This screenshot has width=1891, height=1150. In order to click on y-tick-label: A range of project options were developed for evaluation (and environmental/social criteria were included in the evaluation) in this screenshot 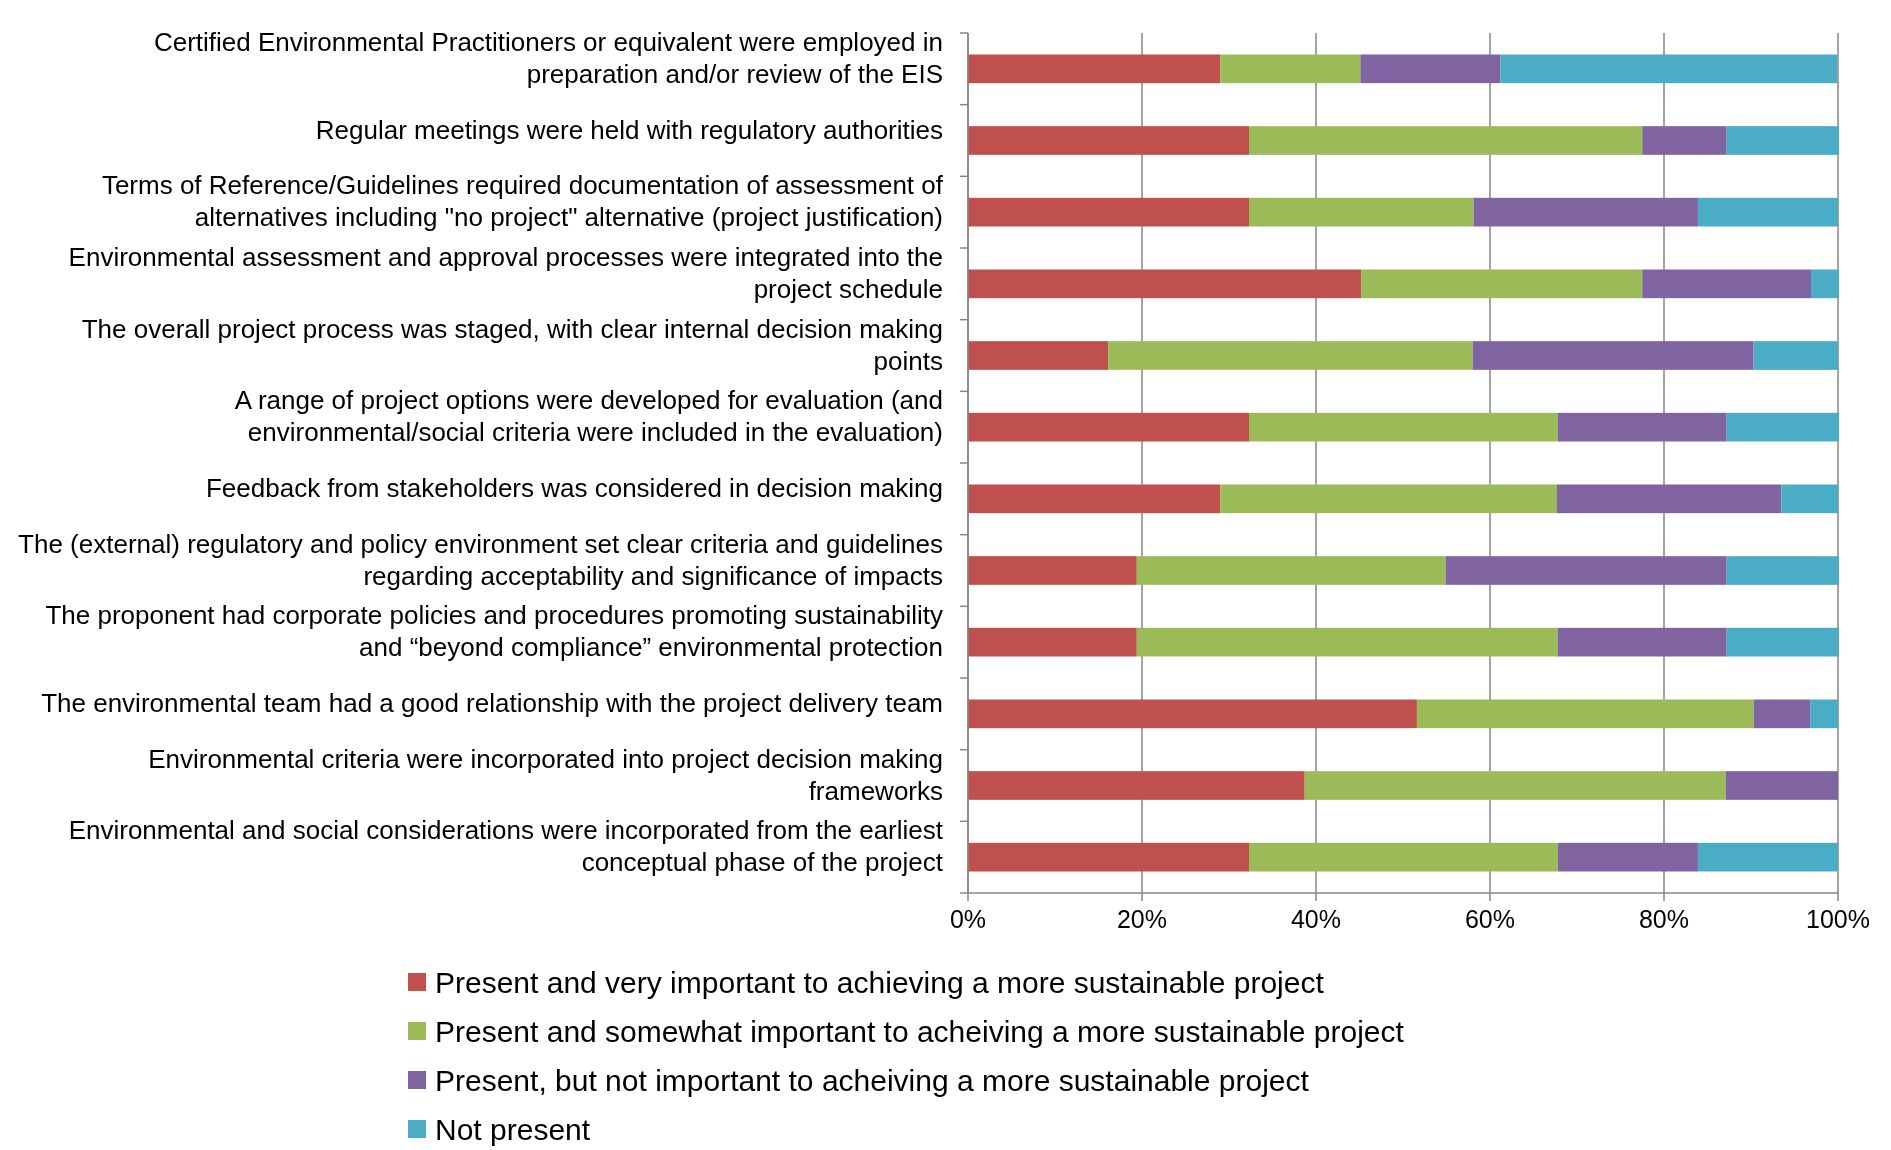, I will do `click(588, 416)`.